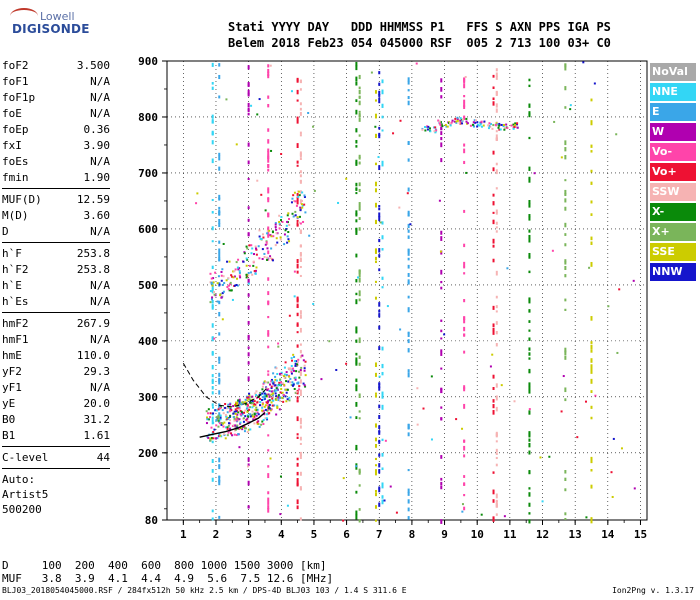 The width and height of the screenshot is (700, 600). Describe the element at coordinates (314, 534) in the screenshot. I see `x-tick-label: 5` at that location.